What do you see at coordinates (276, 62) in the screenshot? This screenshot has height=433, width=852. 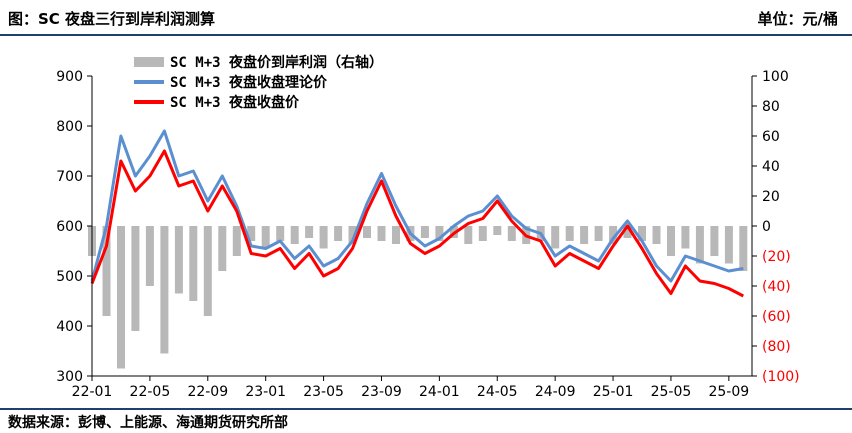 I see `legend-label: SC M+3 夜盘价到岸利润（右轴）` at bounding box center [276, 62].